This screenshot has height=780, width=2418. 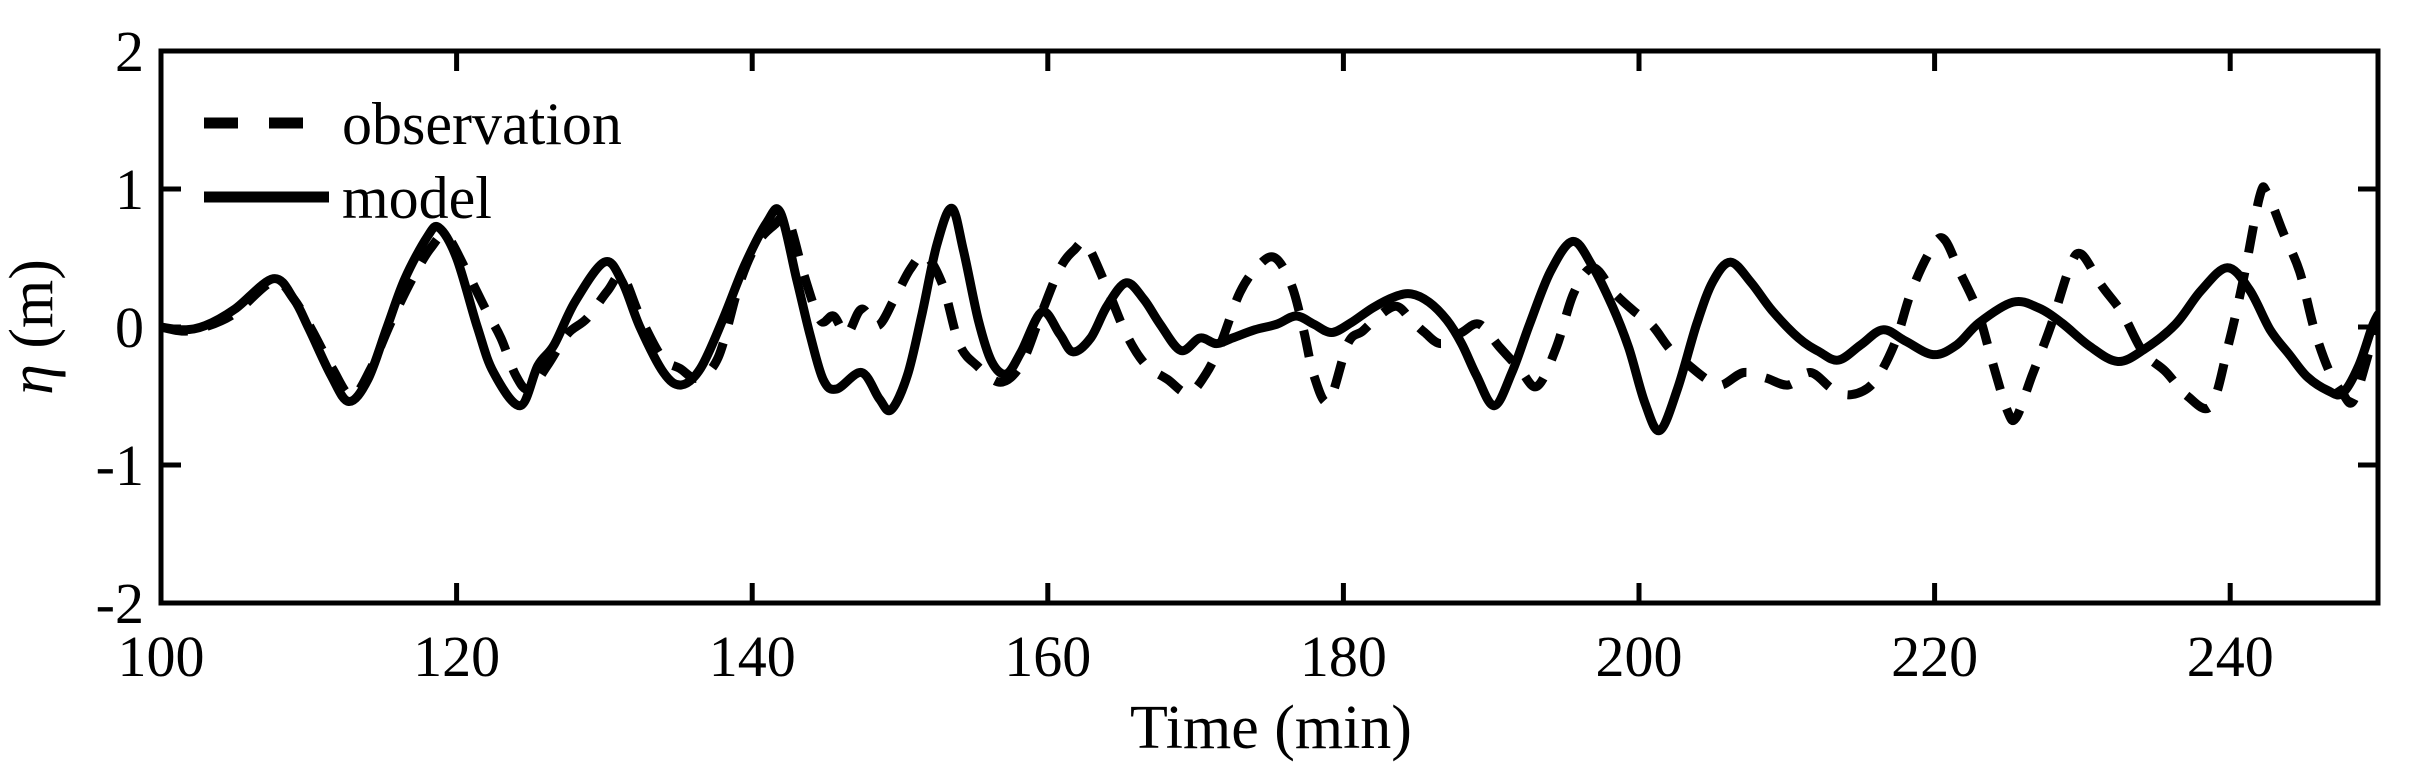 What do you see at coordinates (1271, 728) in the screenshot?
I see `x-axis-title: Time (min)` at bounding box center [1271, 728].